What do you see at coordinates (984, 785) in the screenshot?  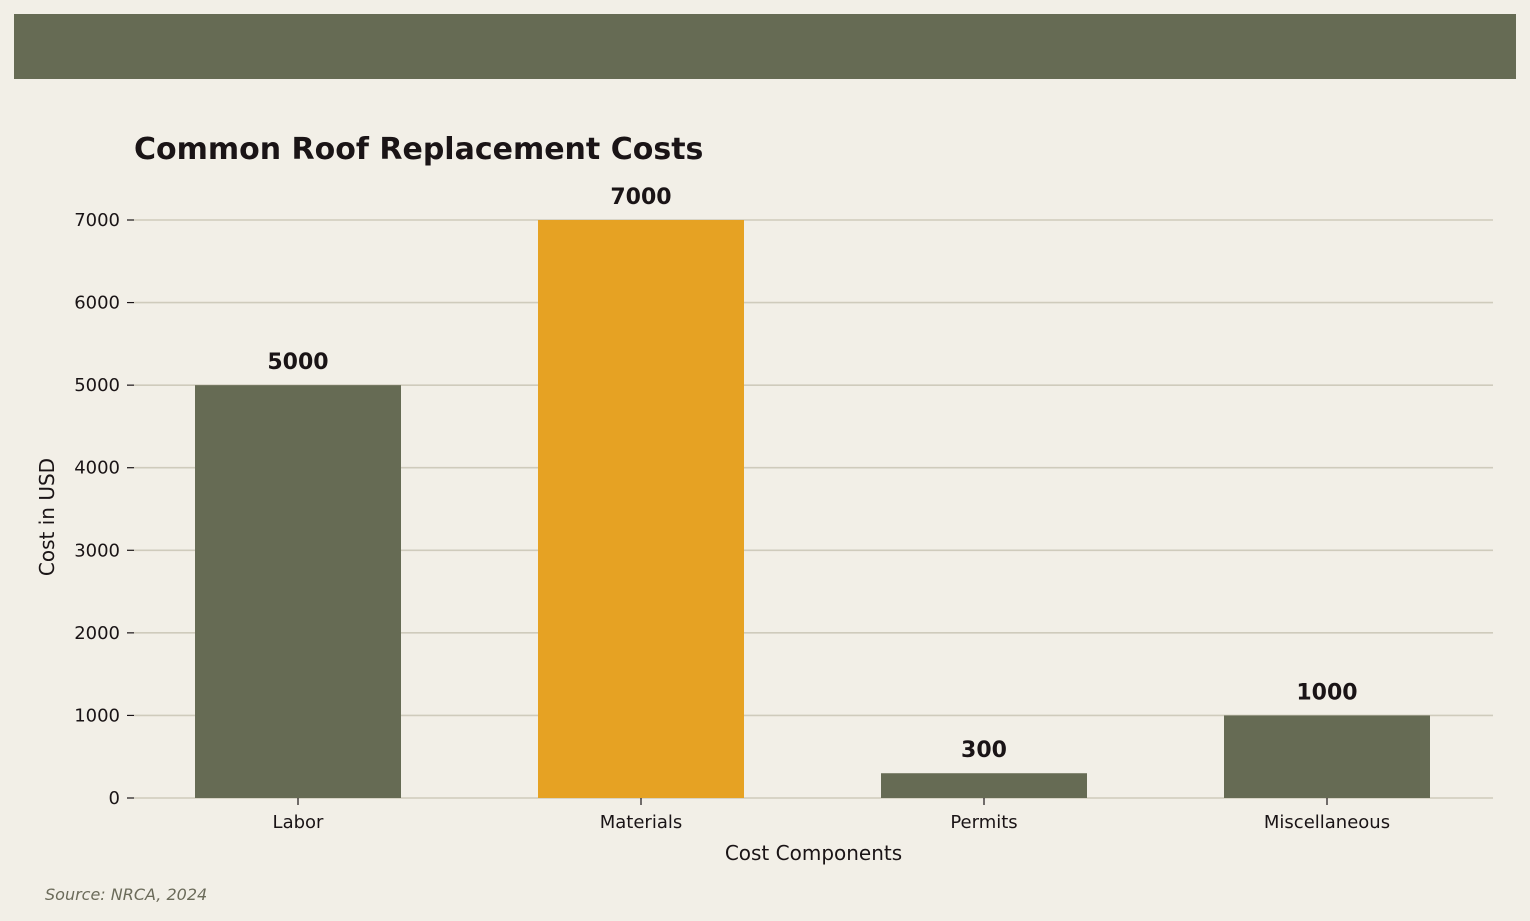 I see `bar-permits` at bounding box center [984, 785].